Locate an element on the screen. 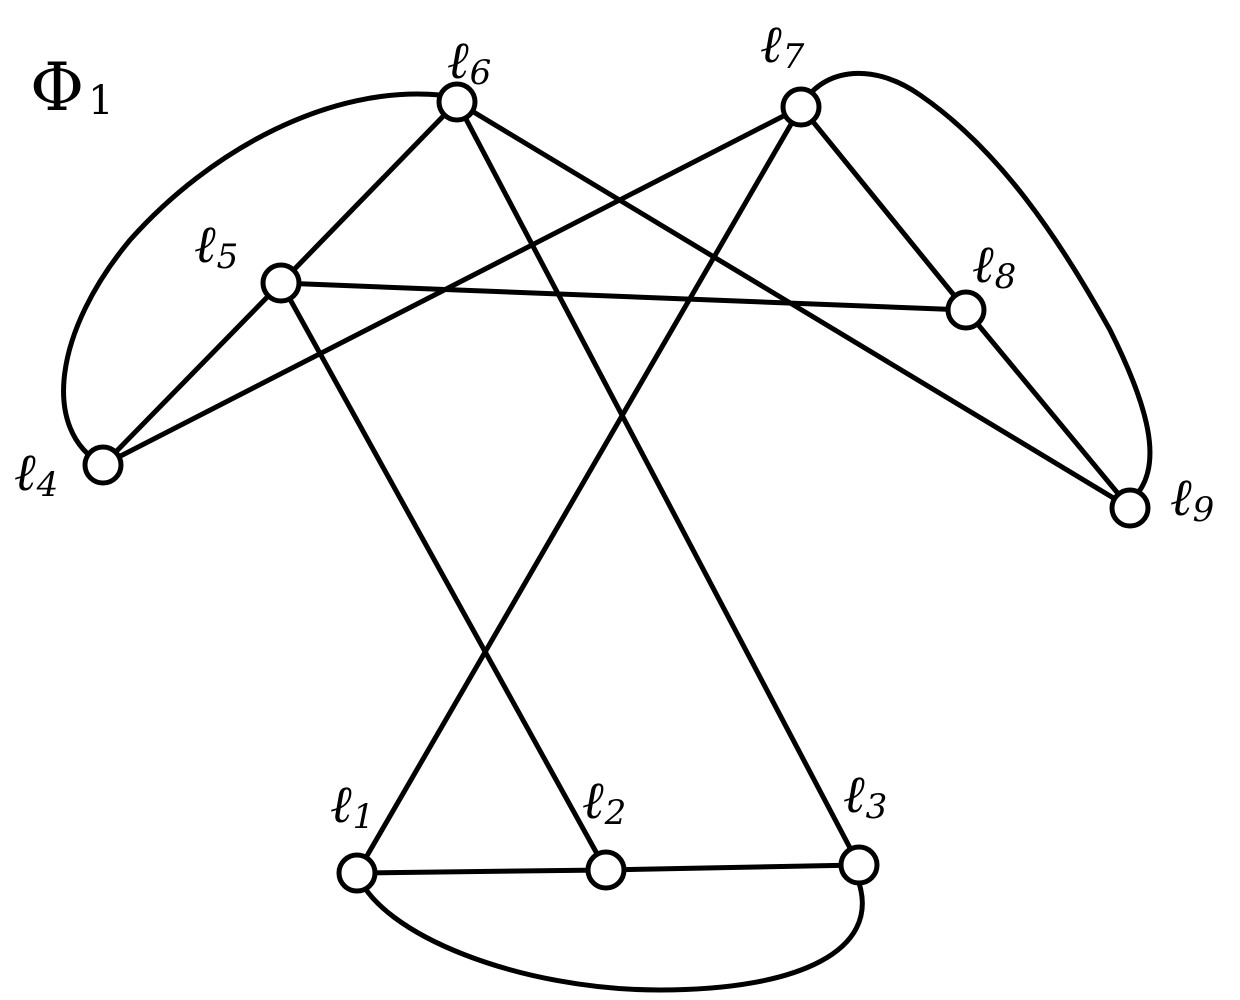  node-label-l8: ℓ8 is located at coordinates (994, 266).